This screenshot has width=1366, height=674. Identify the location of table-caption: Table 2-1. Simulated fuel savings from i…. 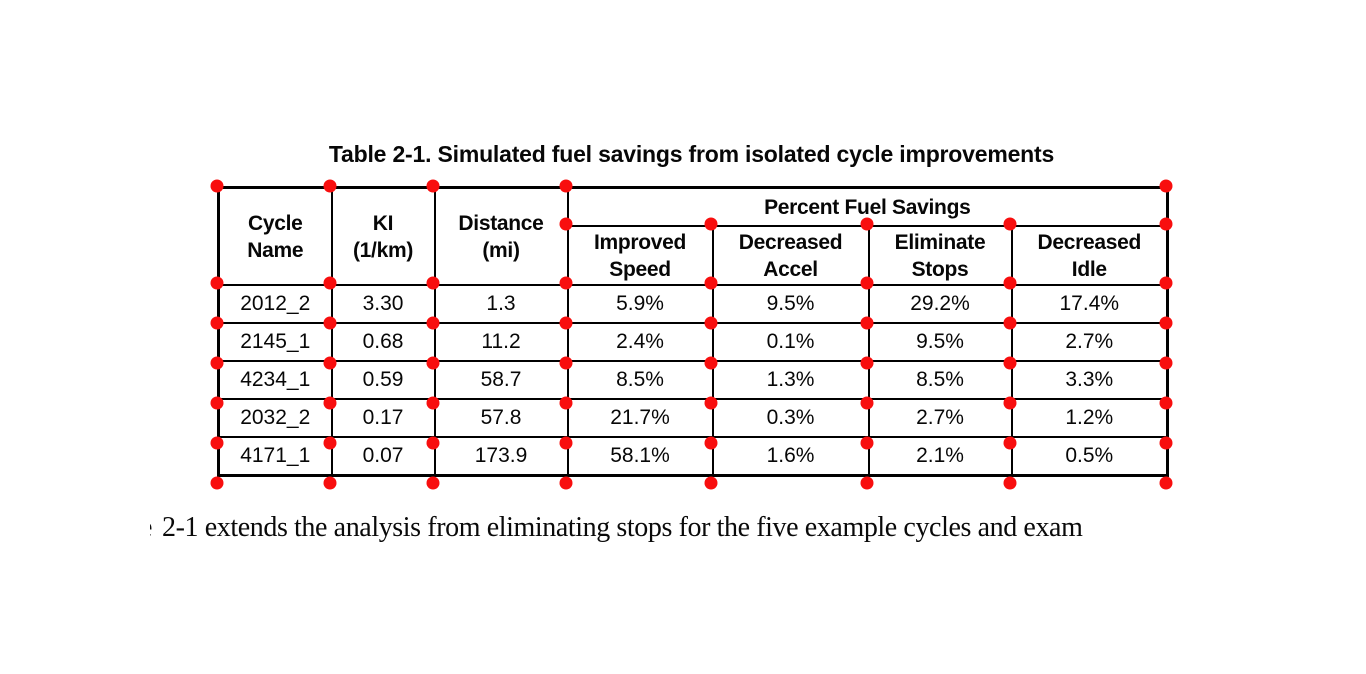
(691, 154).